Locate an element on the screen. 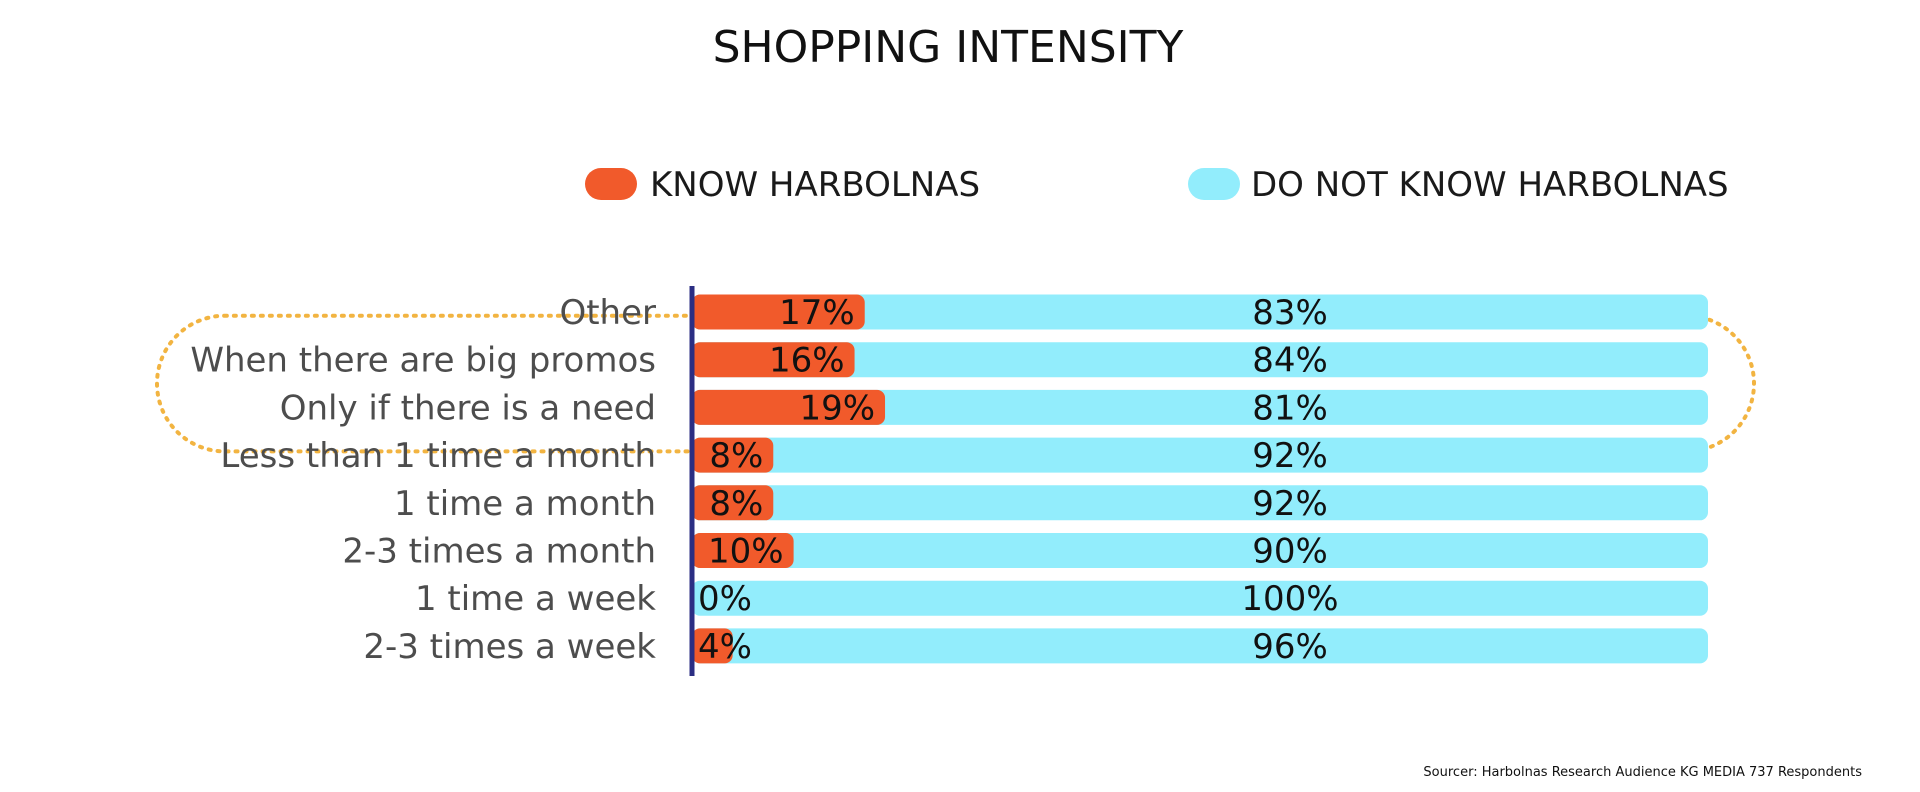 The width and height of the screenshot is (1920, 792). category-label: 2-3 times a month is located at coordinates (499, 552).